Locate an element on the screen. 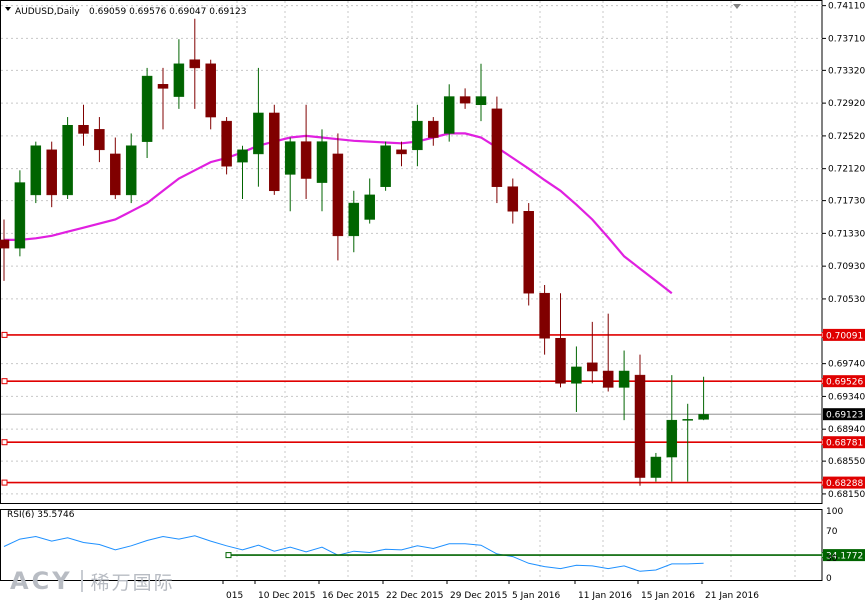 The image size is (866, 608). price-tick-label: 0.72120 is located at coordinates (846, 170).